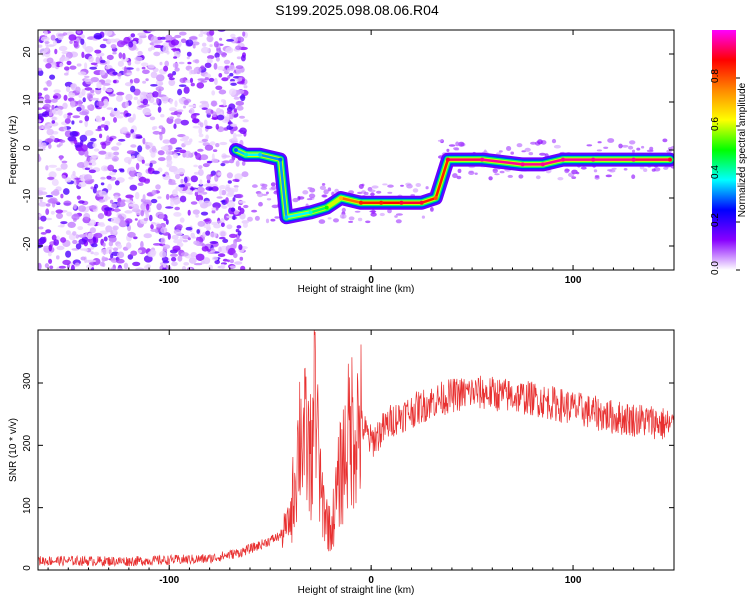 Image resolution: width=750 pixels, height=600 pixels. Describe the element at coordinates (169, 280) in the screenshot. I see `heatmap-x-tick-label: -100` at that location.